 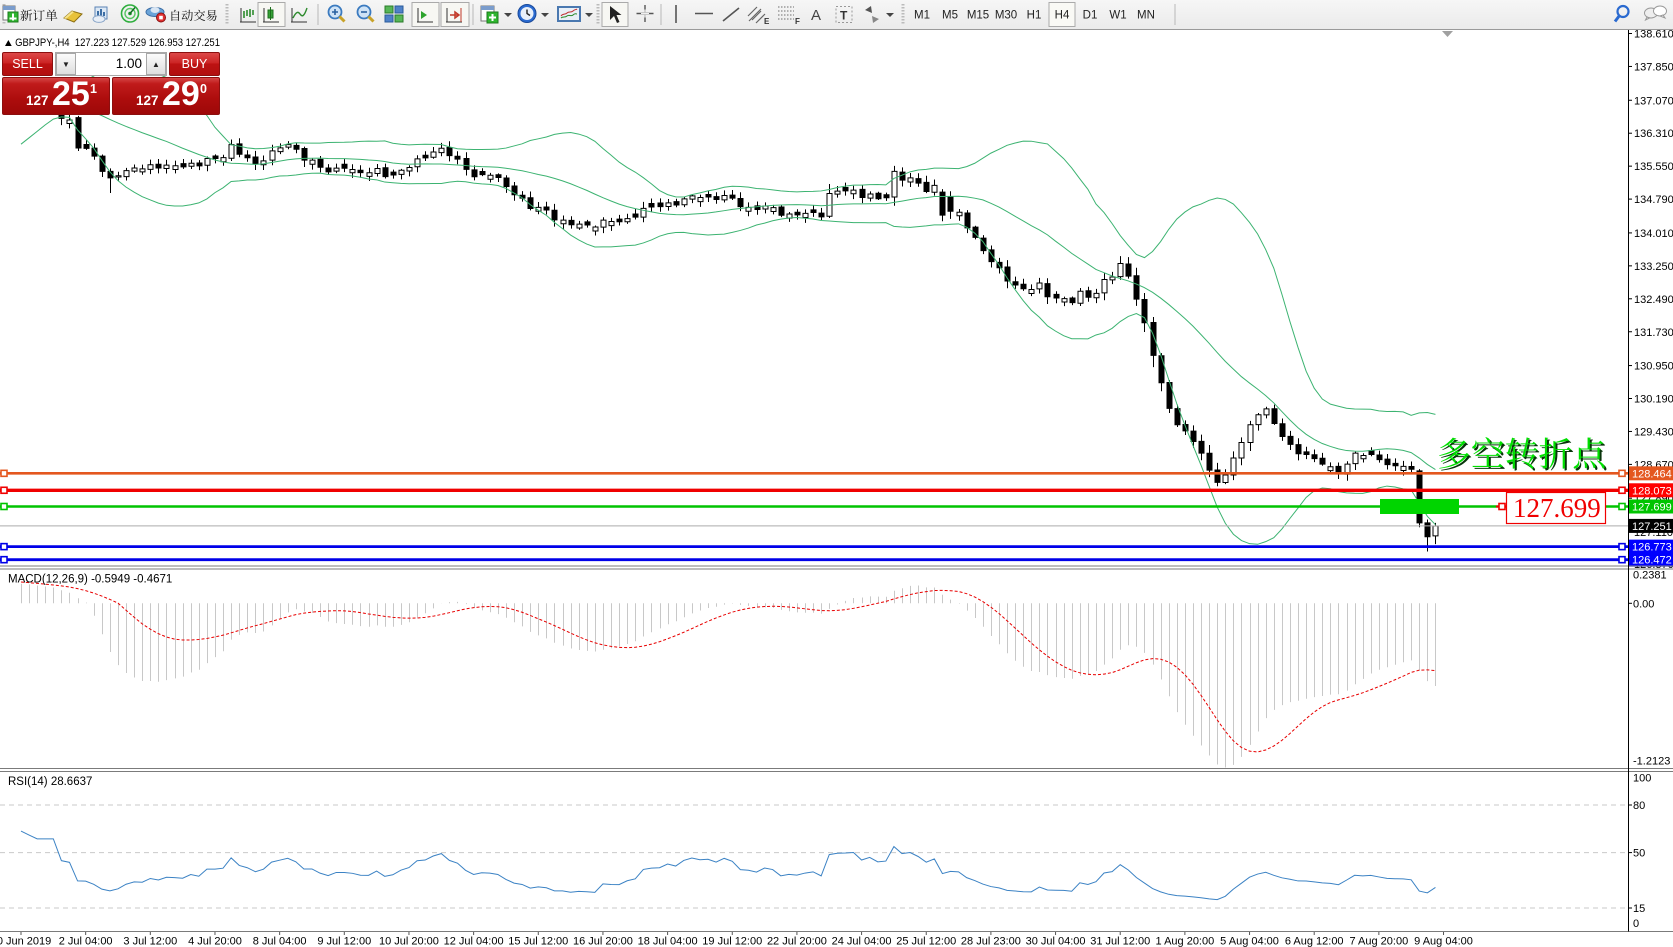 What do you see at coordinates (767, 21) in the screenshot?
I see `svg-text: E` at bounding box center [767, 21].